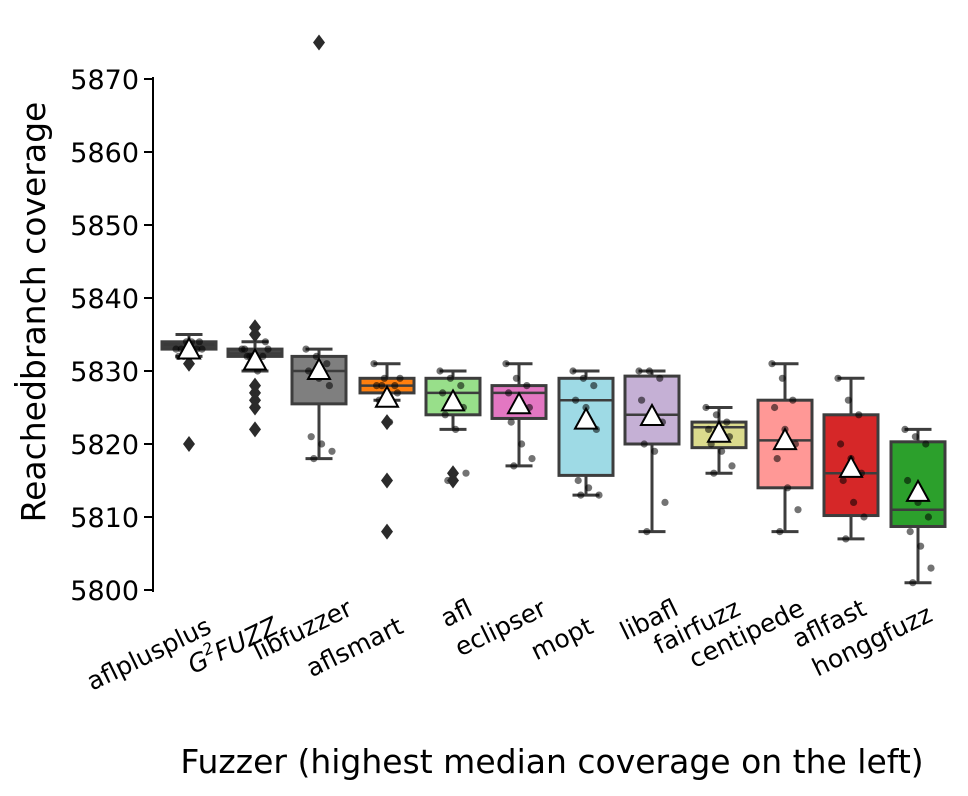 Image resolution: width=968 pixels, height=796 pixels. What do you see at coordinates (112, 336) in the screenshot?
I see `axes: 5800 5810 5820 5830 5840 5850 5860 5870` at bounding box center [112, 336].